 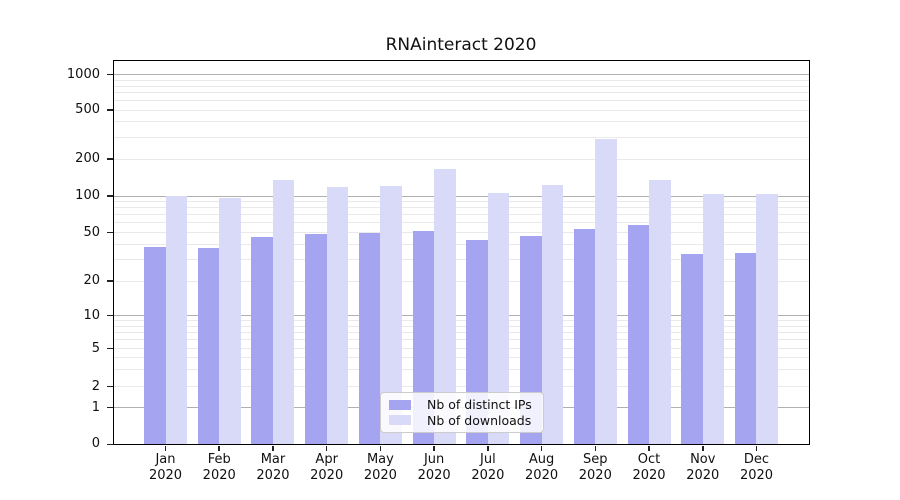 I want to click on bar-nb-of-distinct-ips-oct, so click(x=638, y=334).